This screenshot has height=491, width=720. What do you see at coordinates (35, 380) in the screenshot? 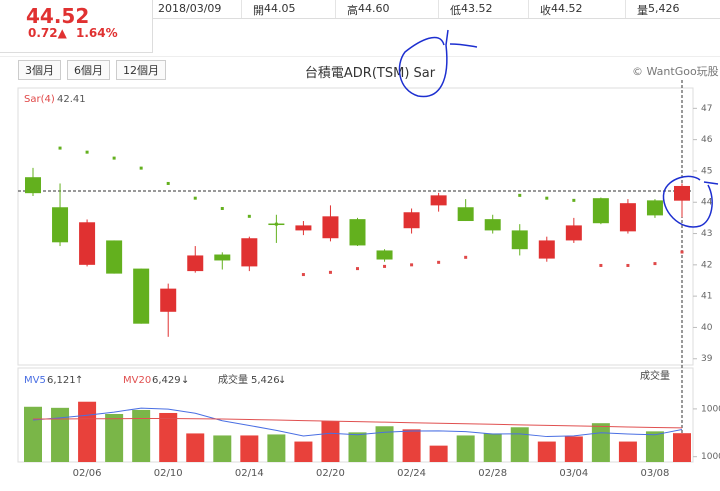
I see `legend-name: MV5` at bounding box center [35, 380].